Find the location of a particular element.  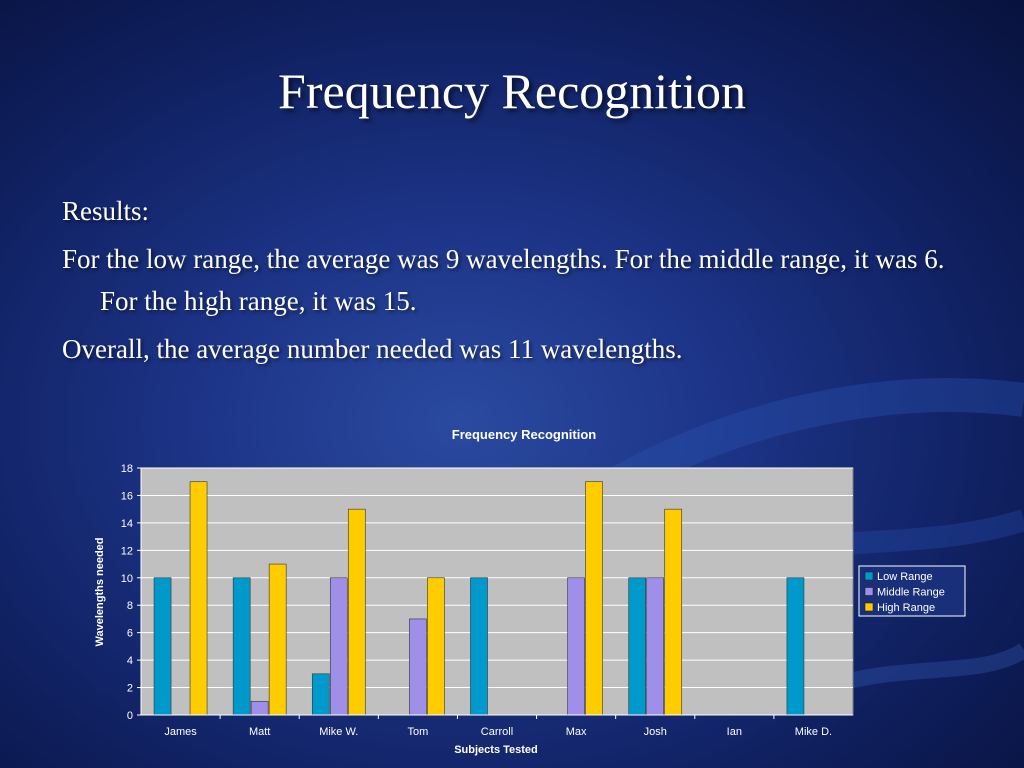

x-tick-label: Tom is located at coordinates (417, 732).